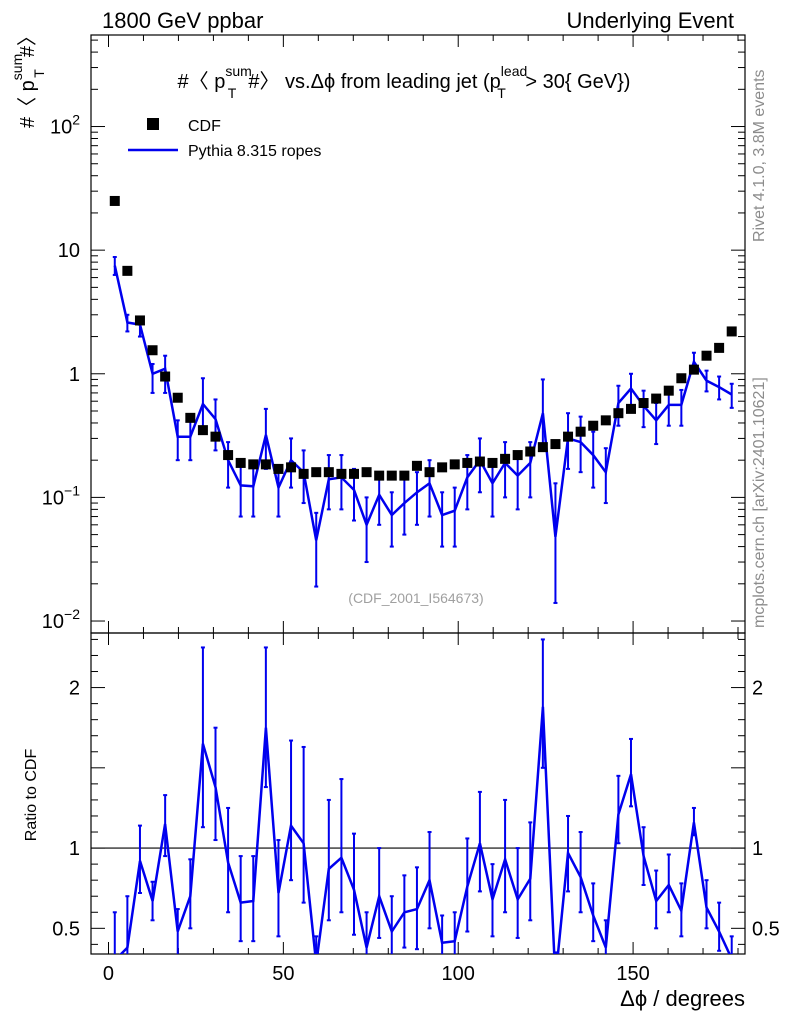 Image resolution: width=786 pixels, height=1024 pixels. I want to click on main-ylabel-prefix: #〈 p, so click(28, 104).